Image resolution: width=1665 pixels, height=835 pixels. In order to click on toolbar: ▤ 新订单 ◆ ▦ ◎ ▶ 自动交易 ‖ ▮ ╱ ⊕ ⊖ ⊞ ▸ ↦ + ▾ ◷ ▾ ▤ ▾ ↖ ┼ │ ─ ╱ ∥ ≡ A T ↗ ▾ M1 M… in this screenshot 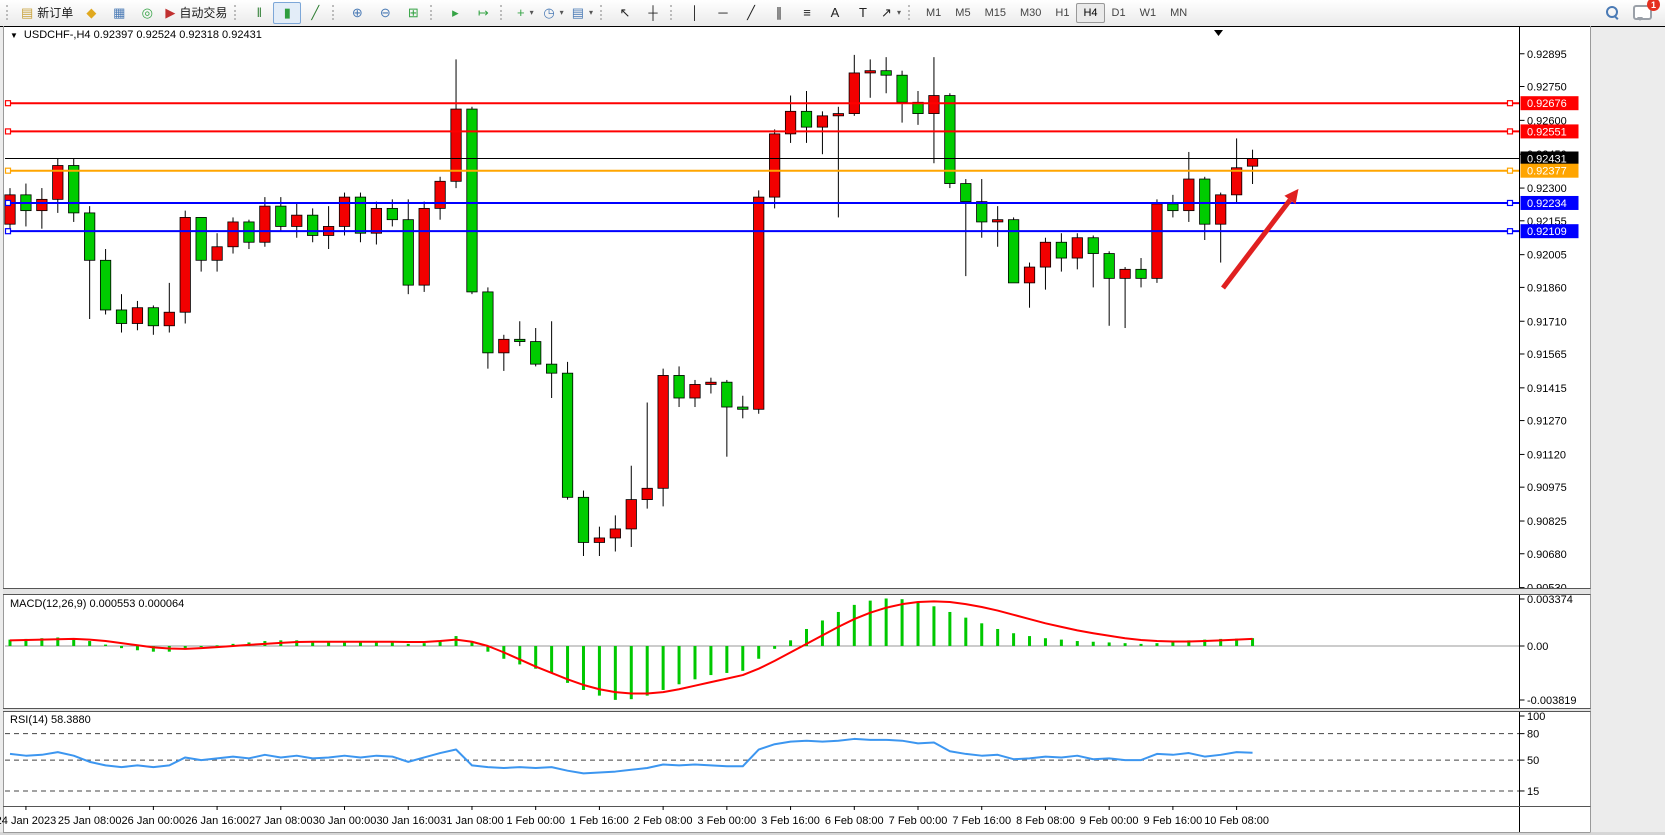, I will do `click(832, 12)`.